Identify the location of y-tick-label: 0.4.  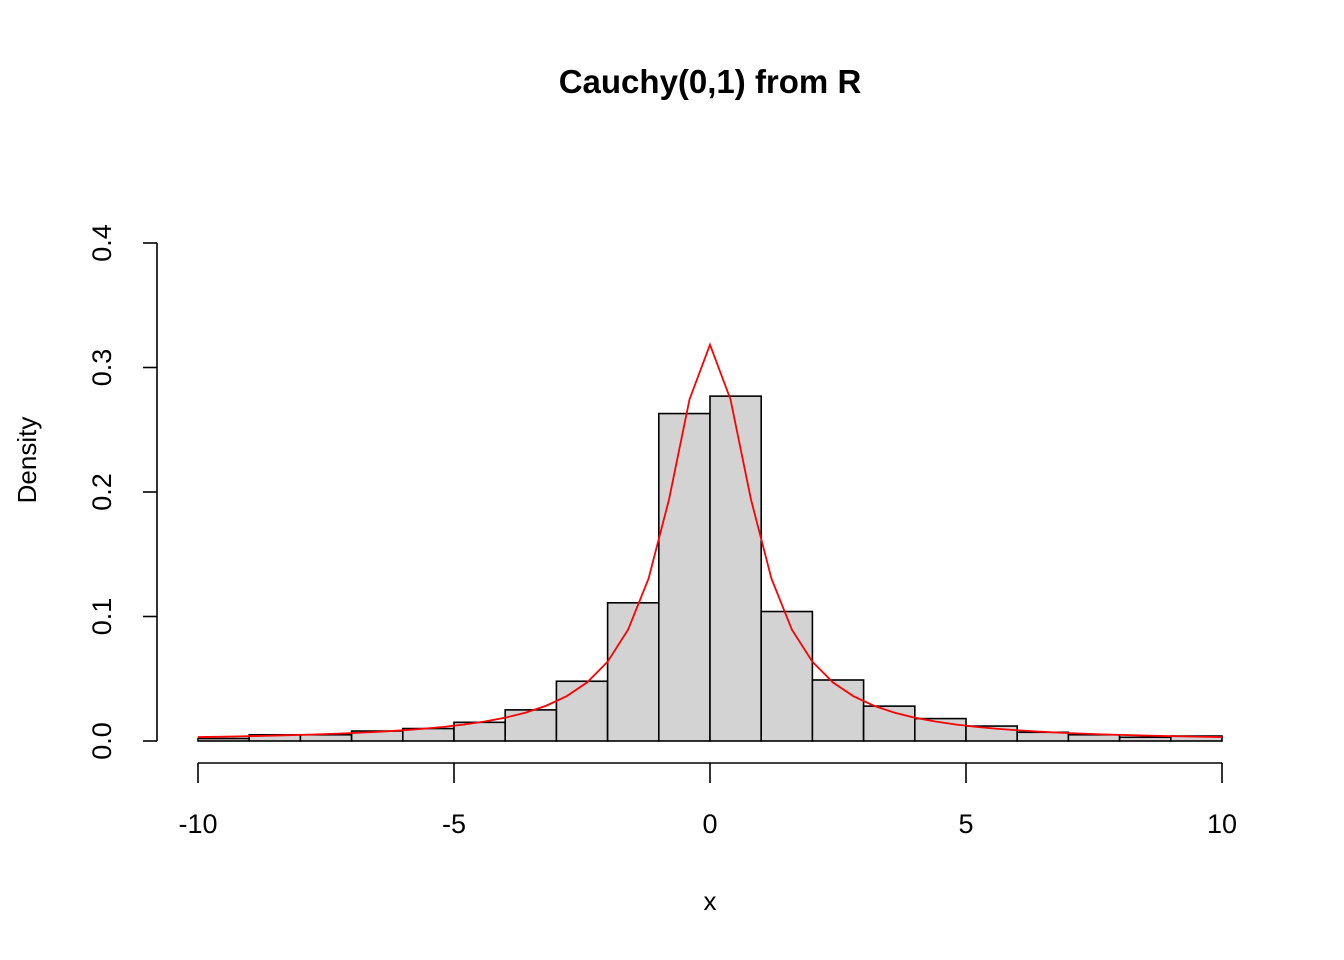
(102, 243).